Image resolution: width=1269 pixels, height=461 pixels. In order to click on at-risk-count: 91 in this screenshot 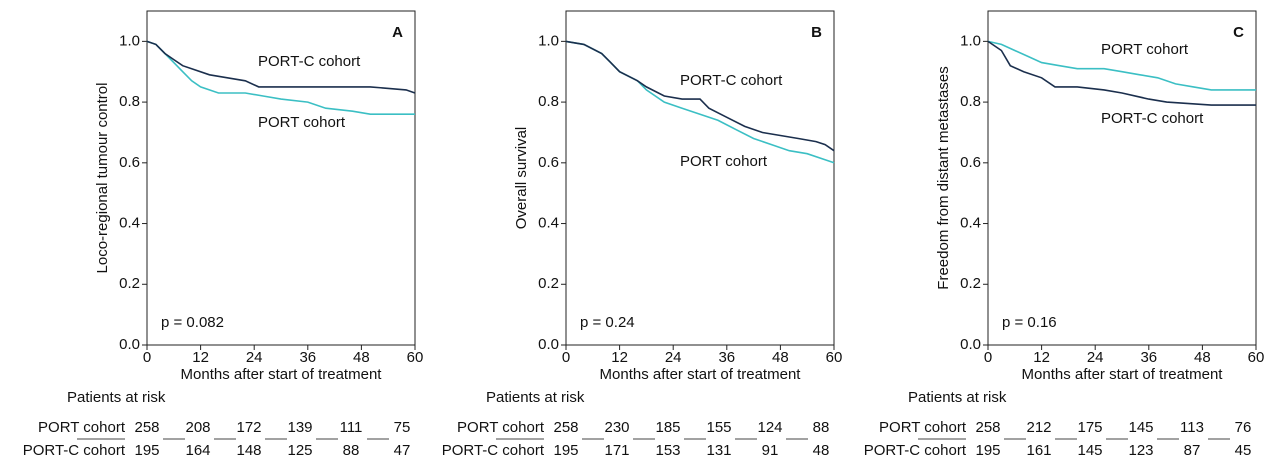, I will do `click(770, 450)`.